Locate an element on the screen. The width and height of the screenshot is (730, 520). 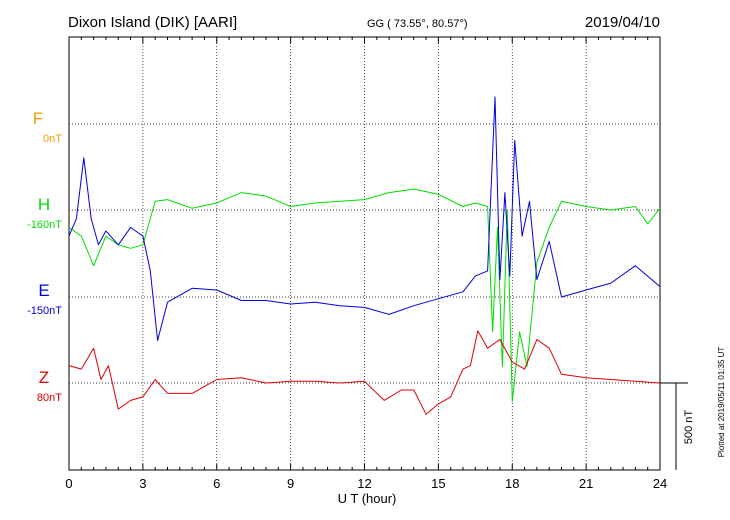
component-label-z: Z is located at coordinates (44, 377).